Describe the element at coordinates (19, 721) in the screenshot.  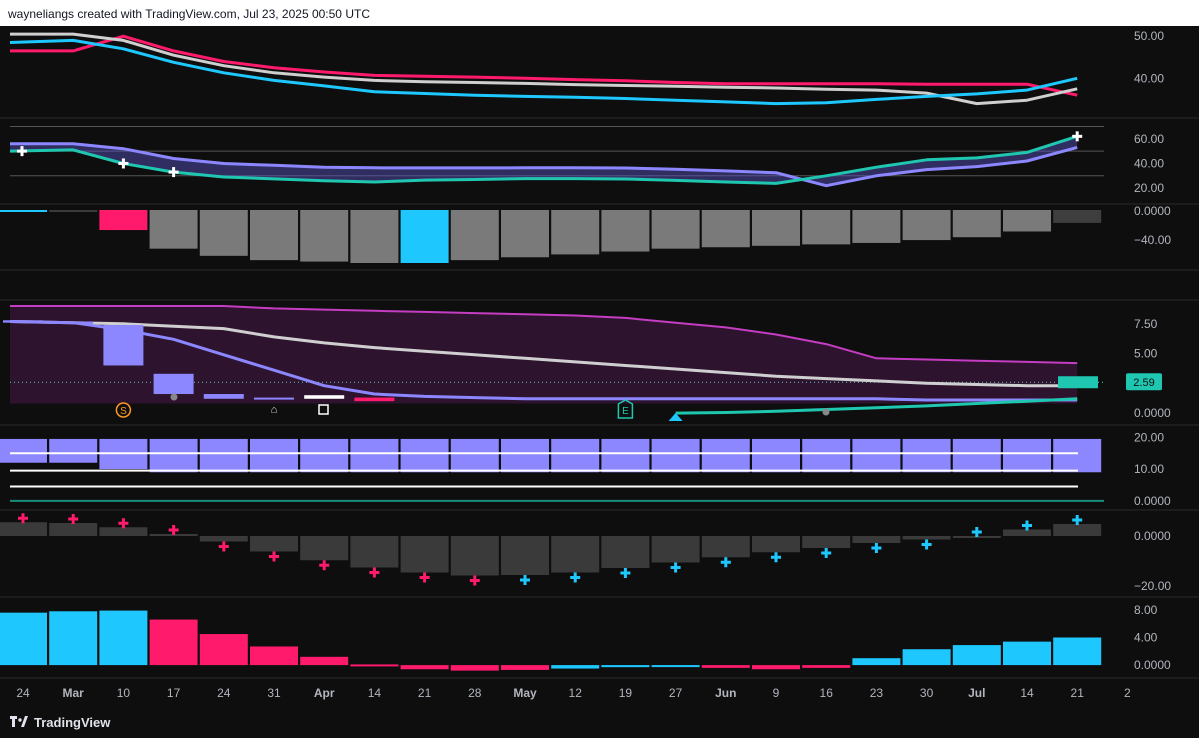
I see `tradingview-logo-icon` at that location.